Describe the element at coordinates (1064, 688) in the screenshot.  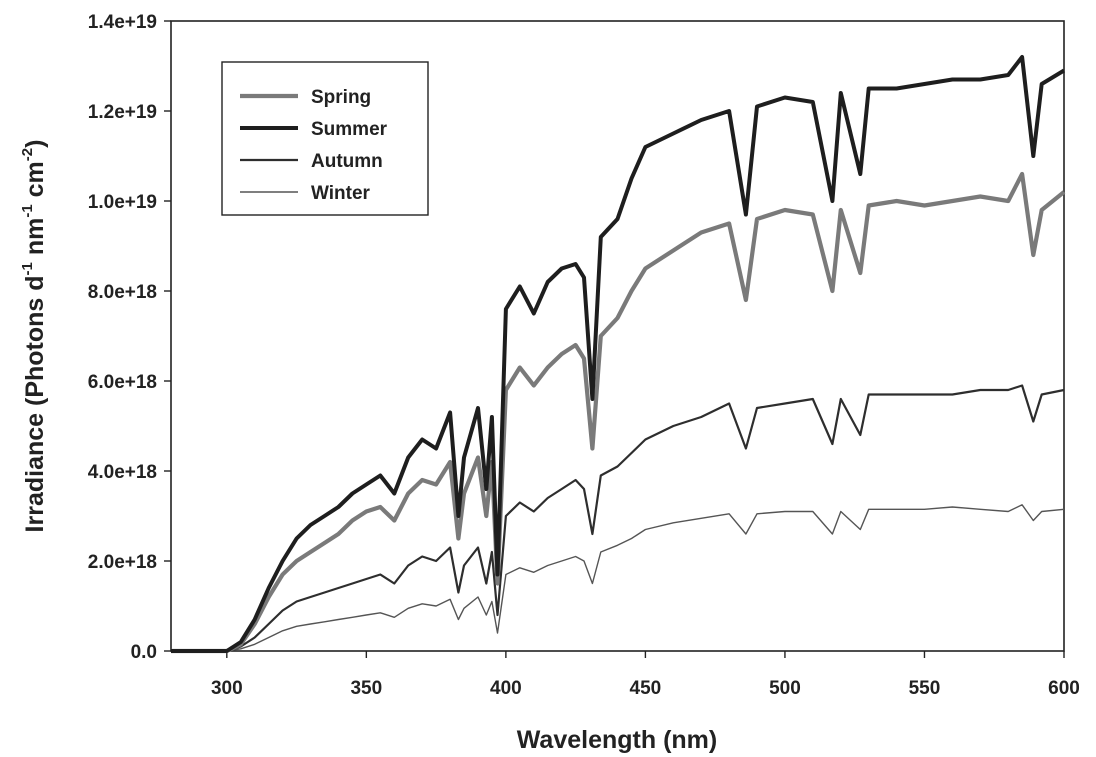
I see `x-tick-label: 600` at that location.